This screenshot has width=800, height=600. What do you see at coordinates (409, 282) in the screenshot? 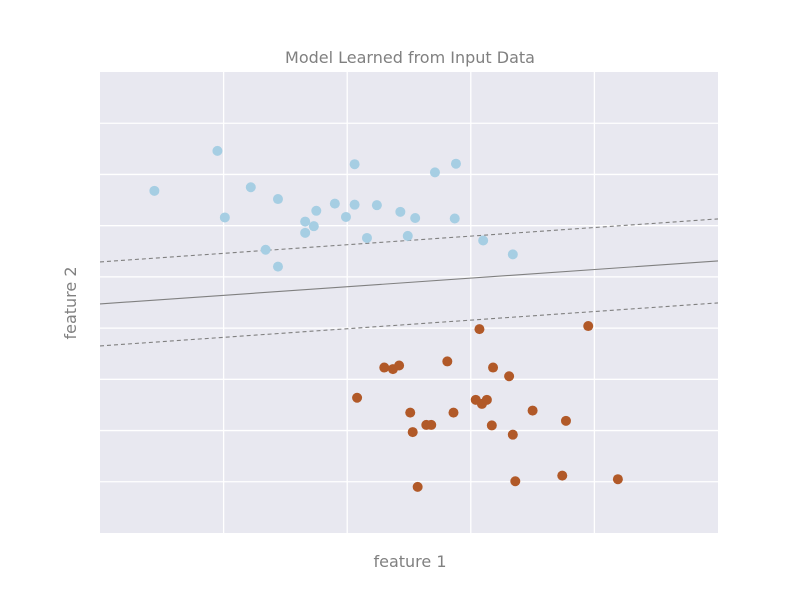
I see `decision-boundary-line` at bounding box center [409, 282].